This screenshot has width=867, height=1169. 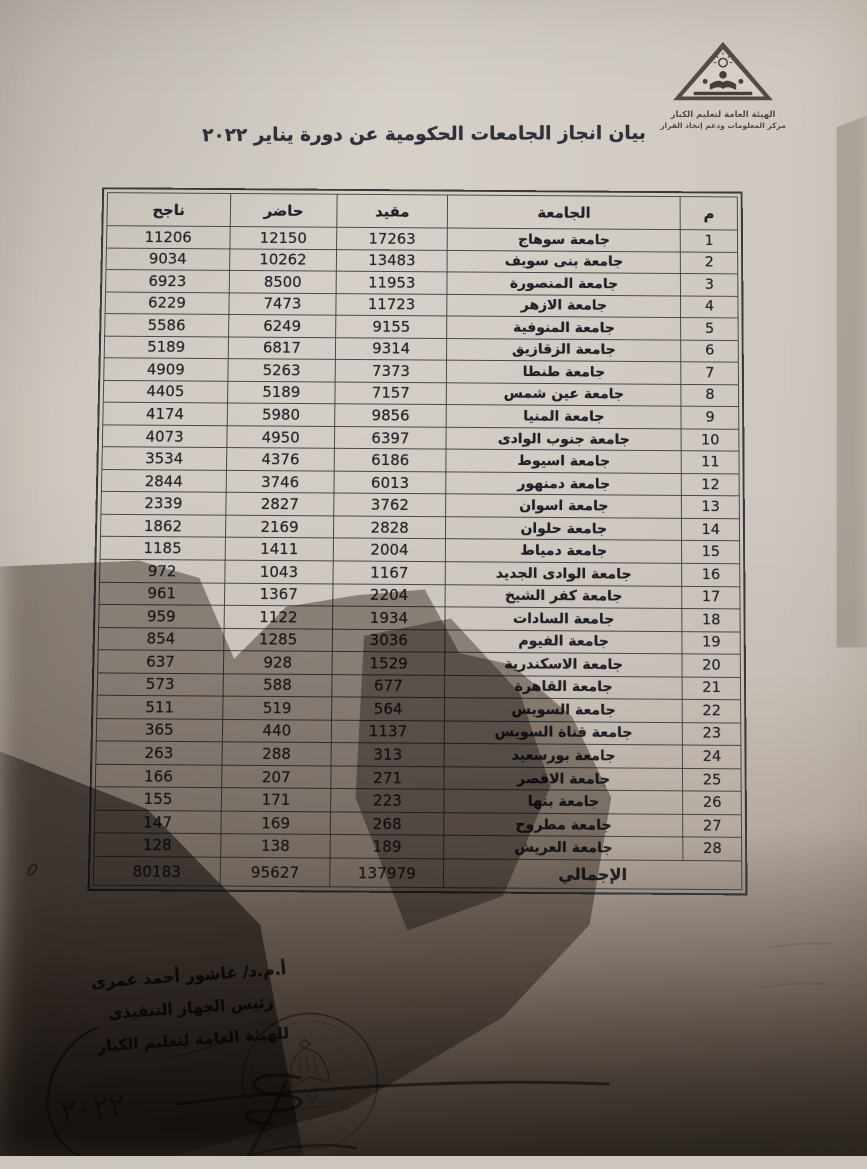 I want to click on cell-passed: 263, so click(x=158, y=753).